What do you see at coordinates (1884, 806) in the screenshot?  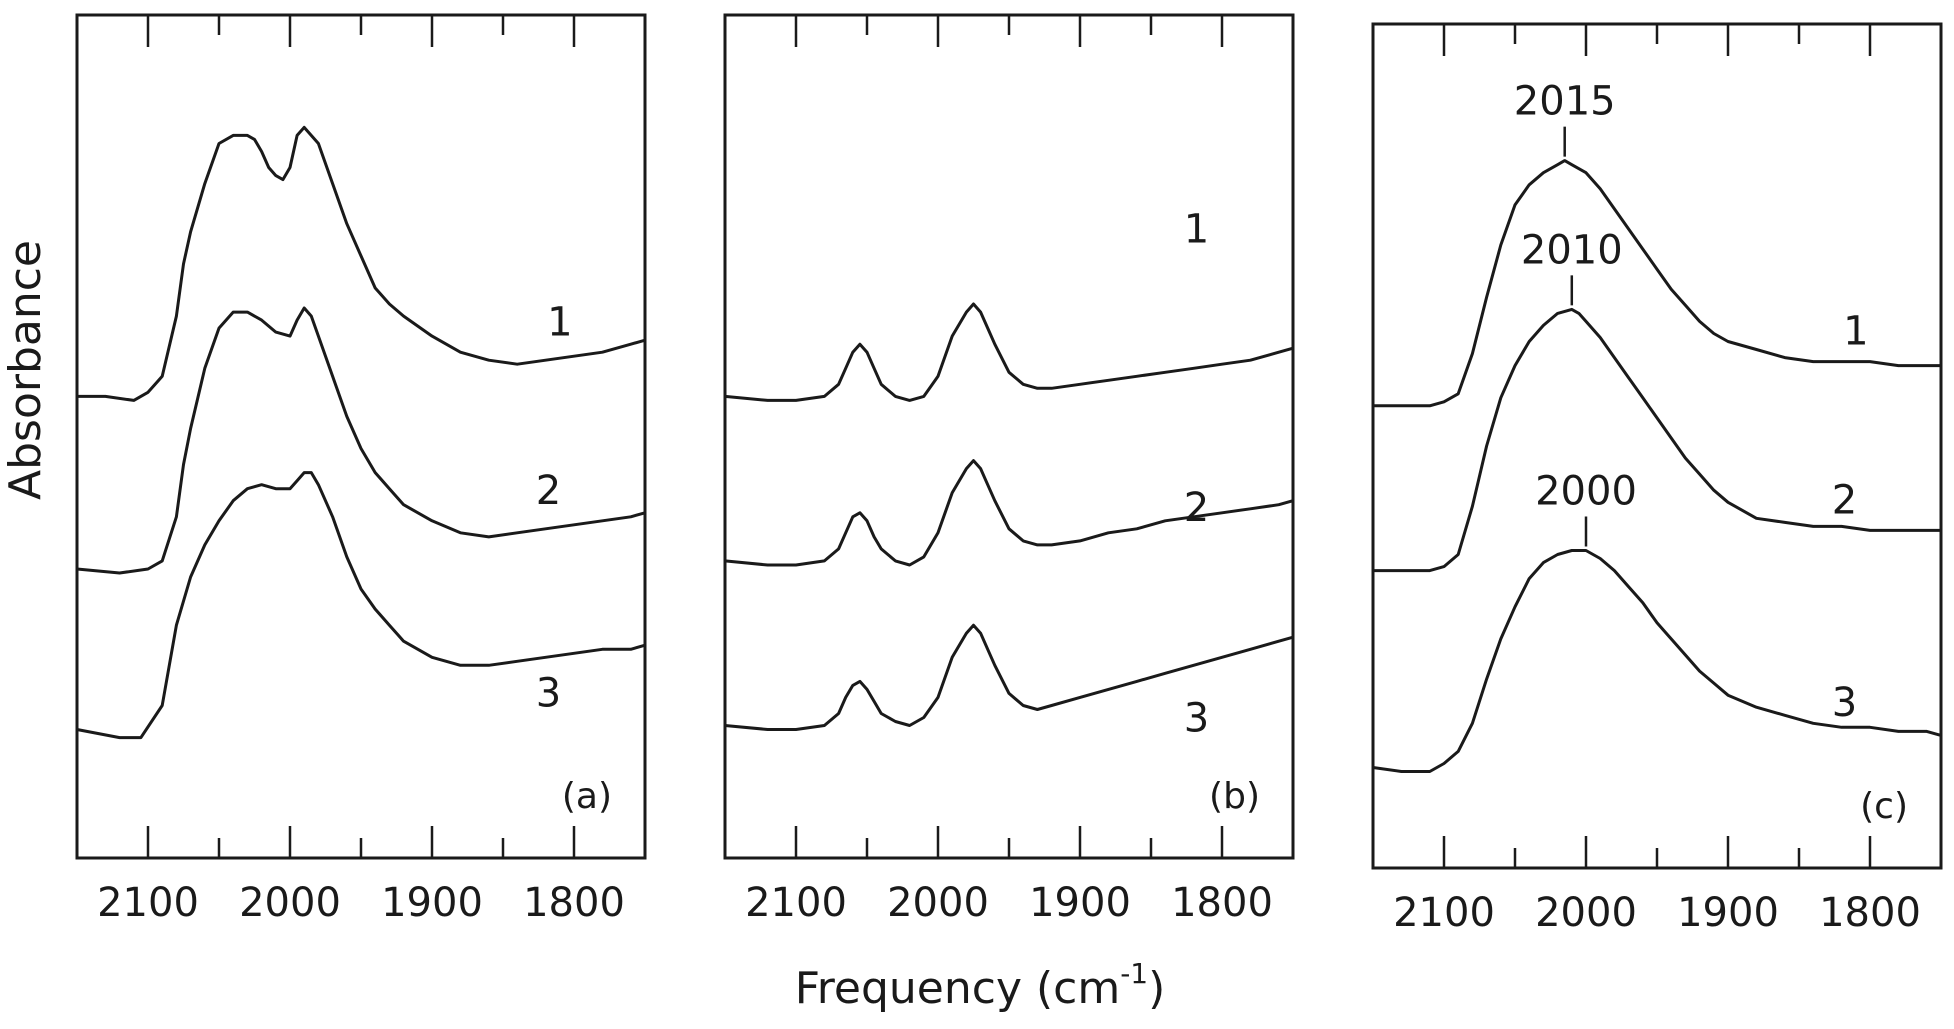 I see `panel-label: (c)` at bounding box center [1884, 806].